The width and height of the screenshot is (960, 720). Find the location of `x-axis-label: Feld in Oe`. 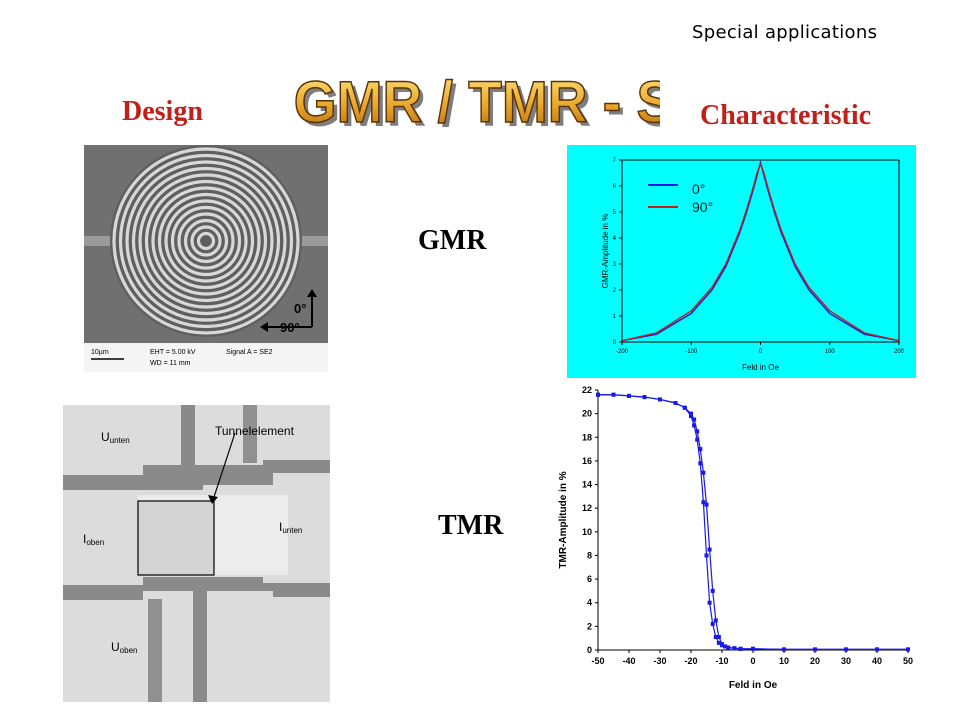

x-axis-label: Feld in Oe is located at coordinates (753, 685).